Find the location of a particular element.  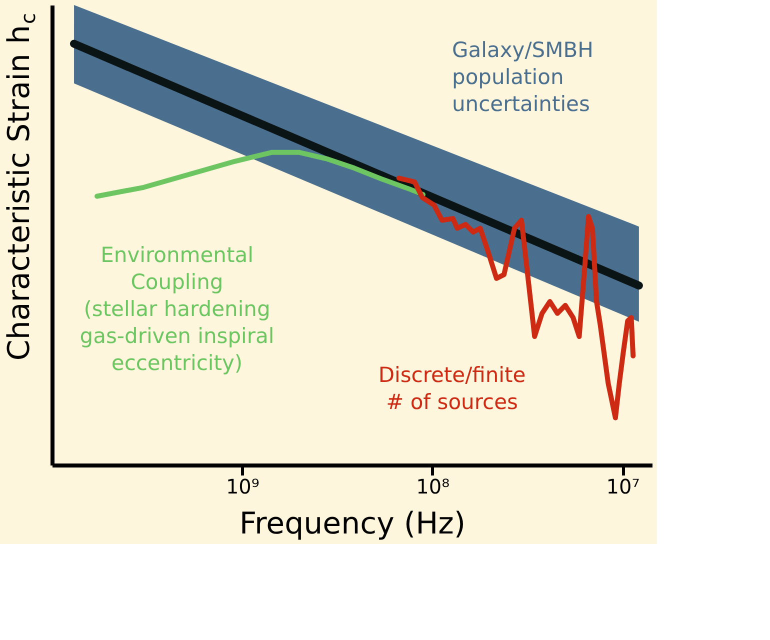

x-tick-label: 10⁷ is located at coordinates (623, 486).